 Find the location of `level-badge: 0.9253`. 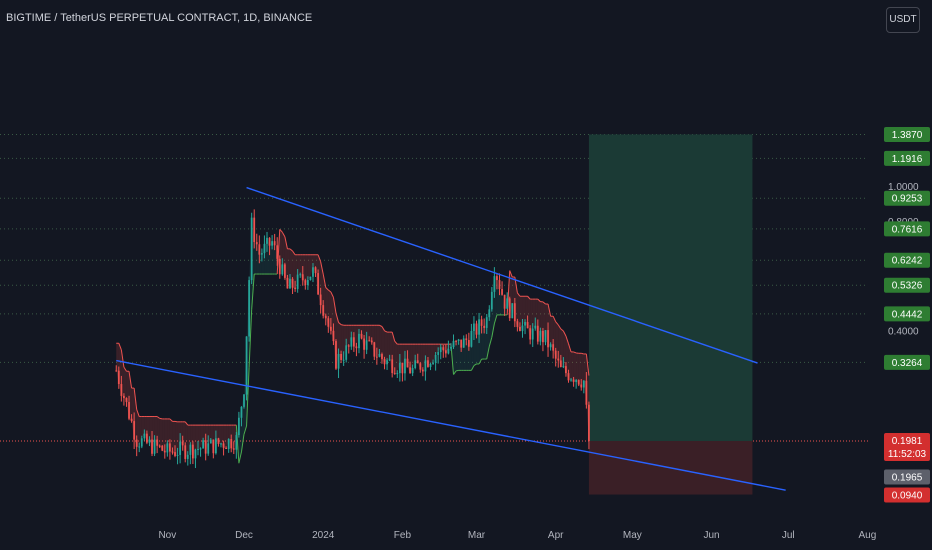

level-badge: 0.9253 is located at coordinates (907, 199).